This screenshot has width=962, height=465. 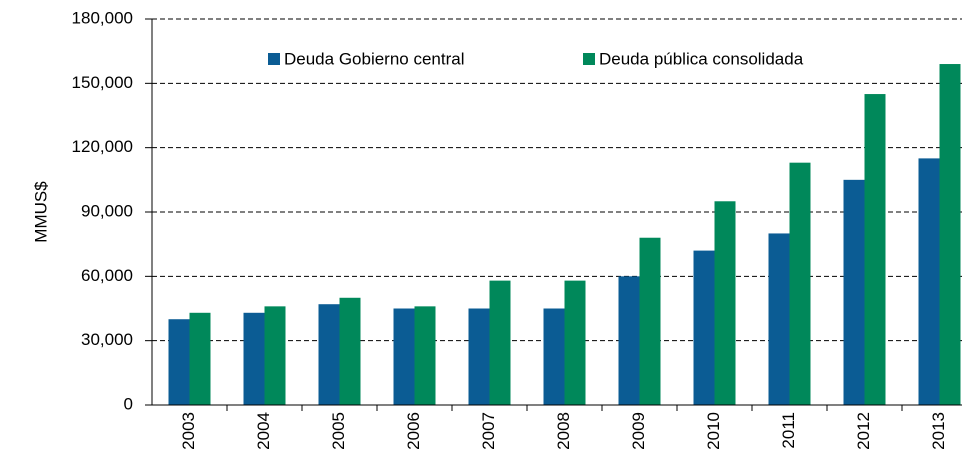 What do you see at coordinates (107, 210) in the screenshot?
I see `y-tick-label: 90,000` at bounding box center [107, 210].